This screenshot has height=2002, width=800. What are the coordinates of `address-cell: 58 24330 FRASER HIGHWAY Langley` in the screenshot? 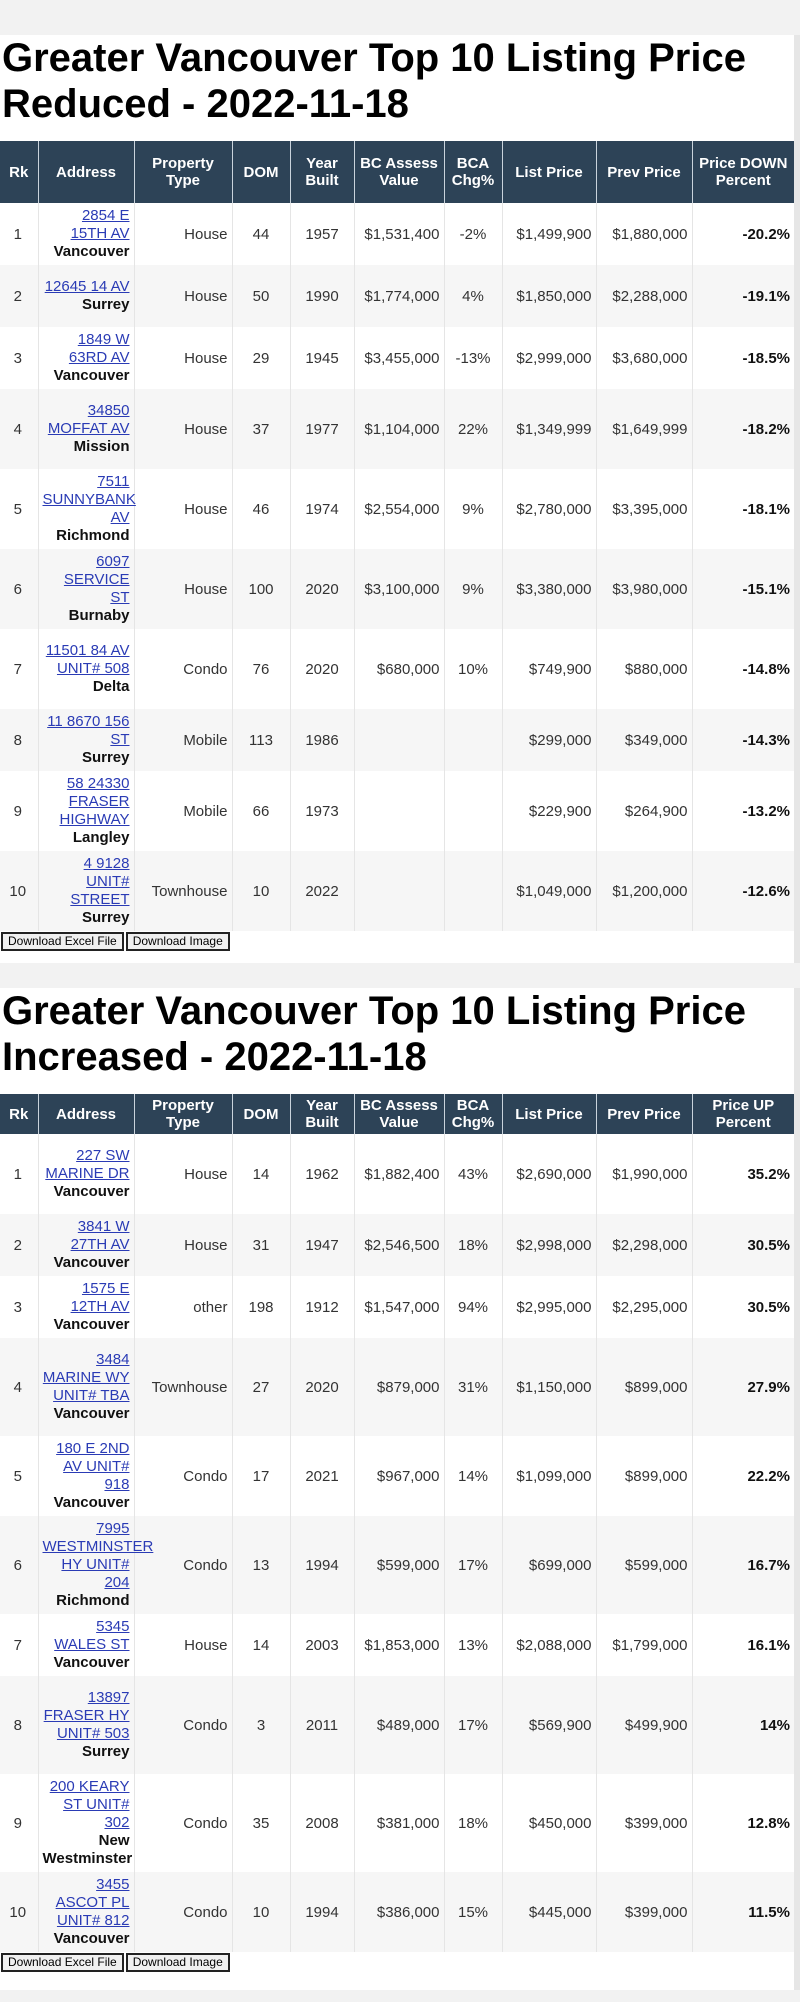 It's located at (86, 811).